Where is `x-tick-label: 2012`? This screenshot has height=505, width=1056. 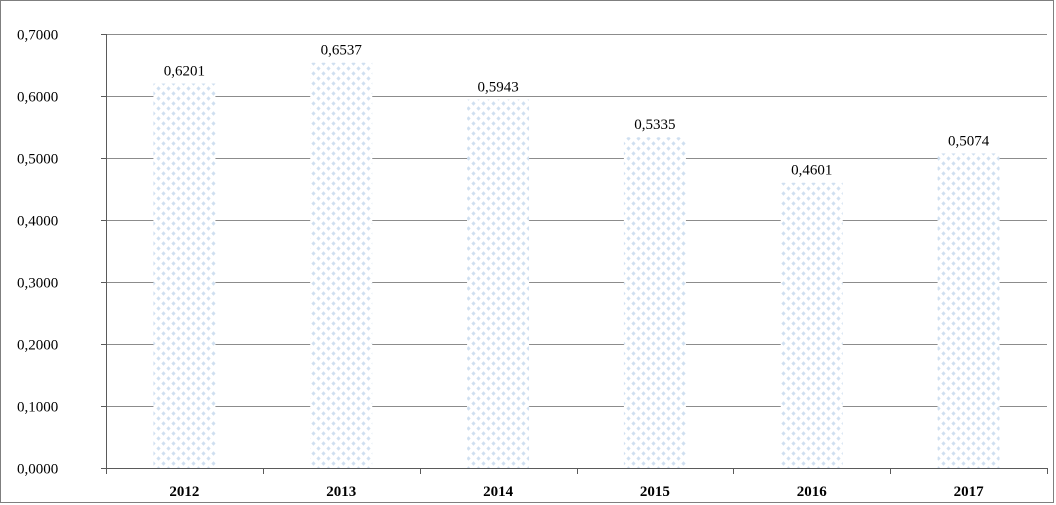
x-tick-label: 2012 is located at coordinates (184, 492).